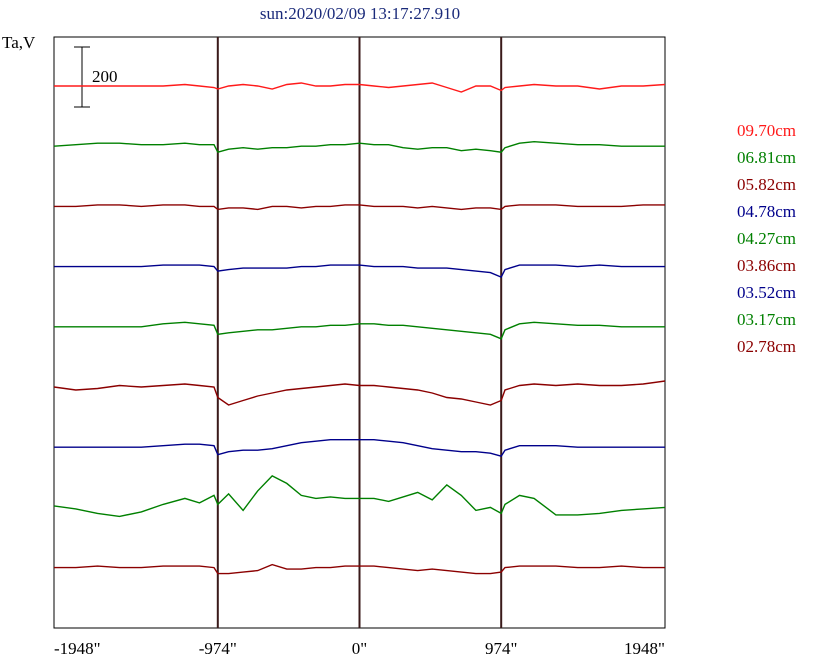 The image size is (813, 662). I want to click on x-tick-label-0: -1948", so click(77, 648).